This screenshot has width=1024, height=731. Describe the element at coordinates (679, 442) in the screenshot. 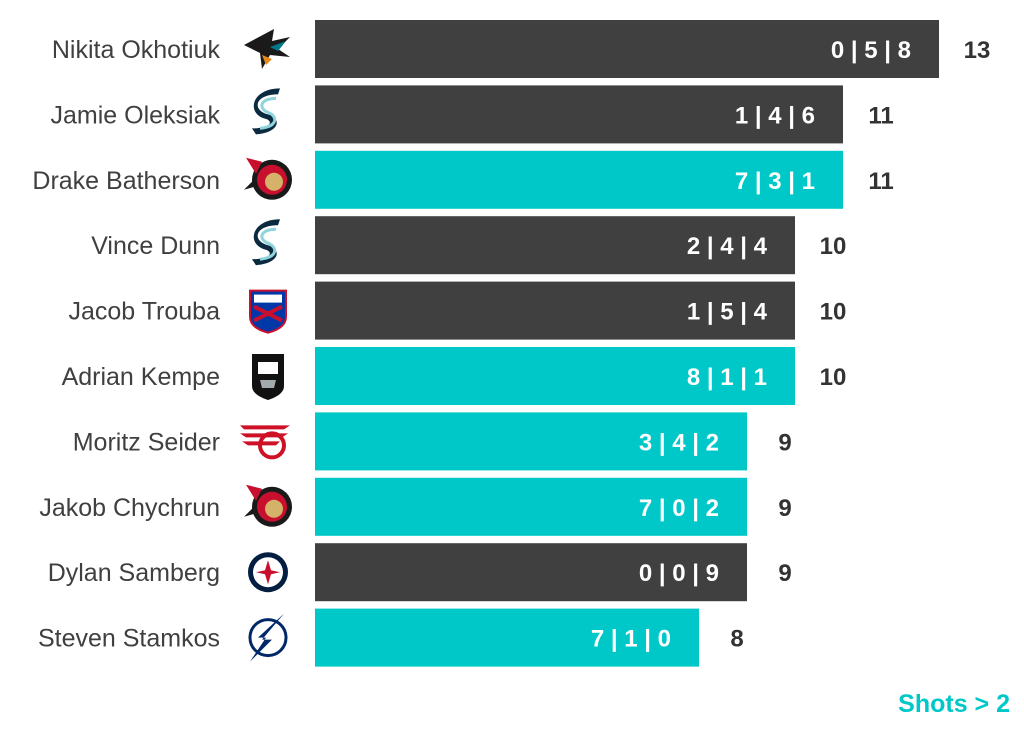

I see `bar-breakdown-label: 3 | 4 | 2` at that location.